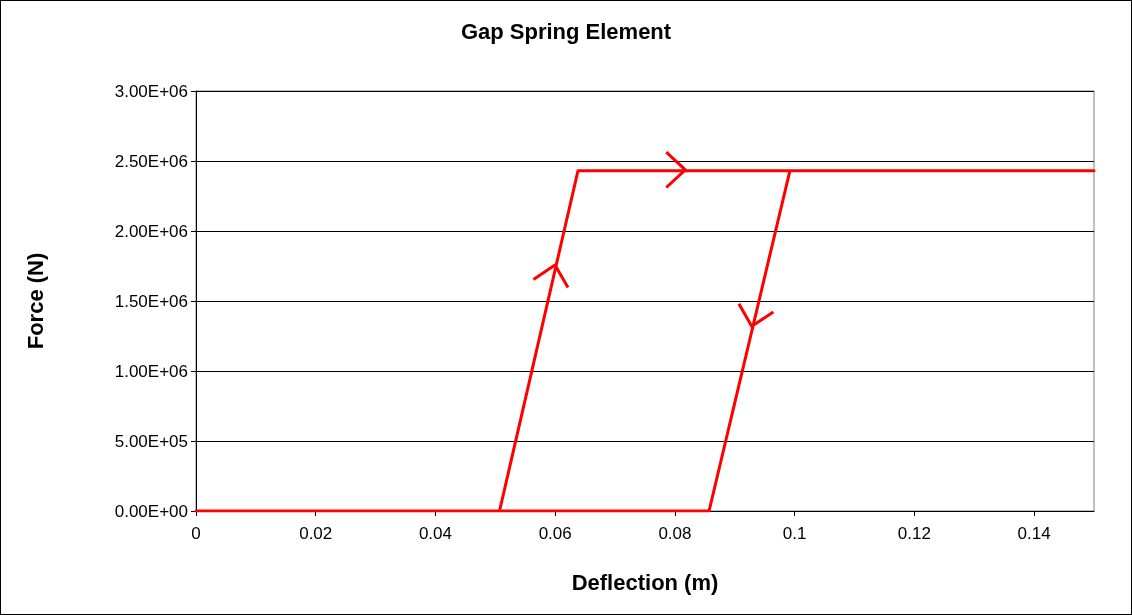 The height and width of the screenshot is (615, 1132). I want to click on x-tick-label: 0.08, so click(675, 533).